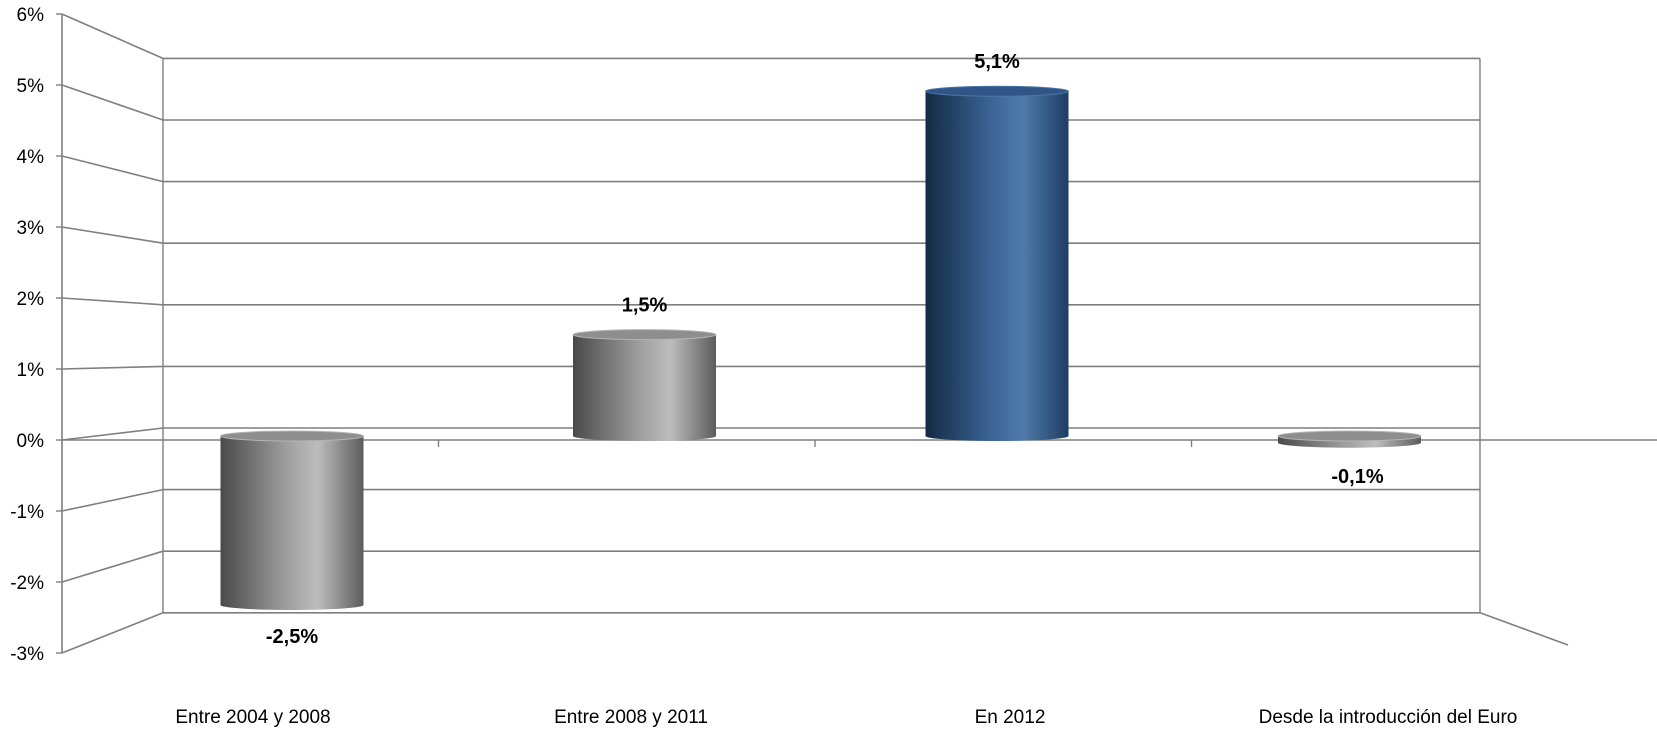  I want to click on y-tick-label: -1%, so click(27, 512).